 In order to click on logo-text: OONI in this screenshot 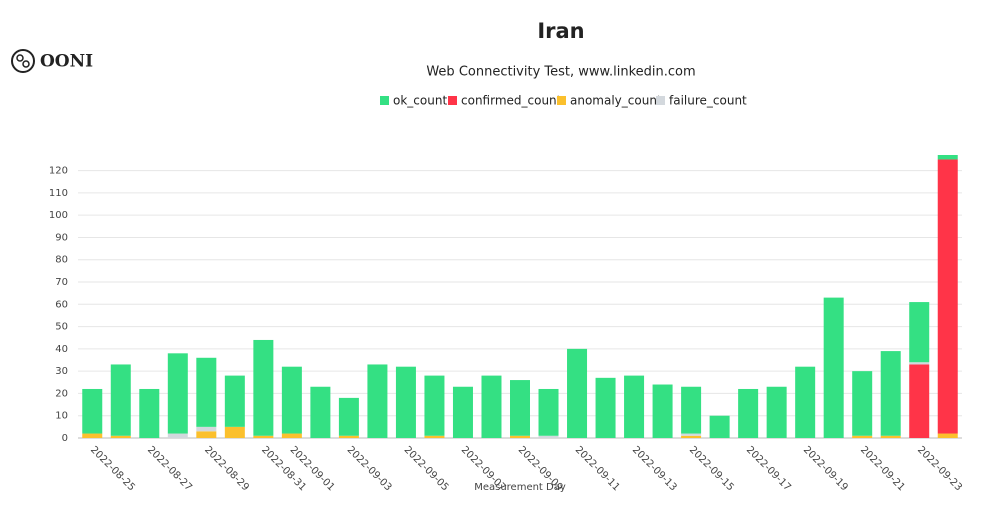, I will do `click(66, 62)`.